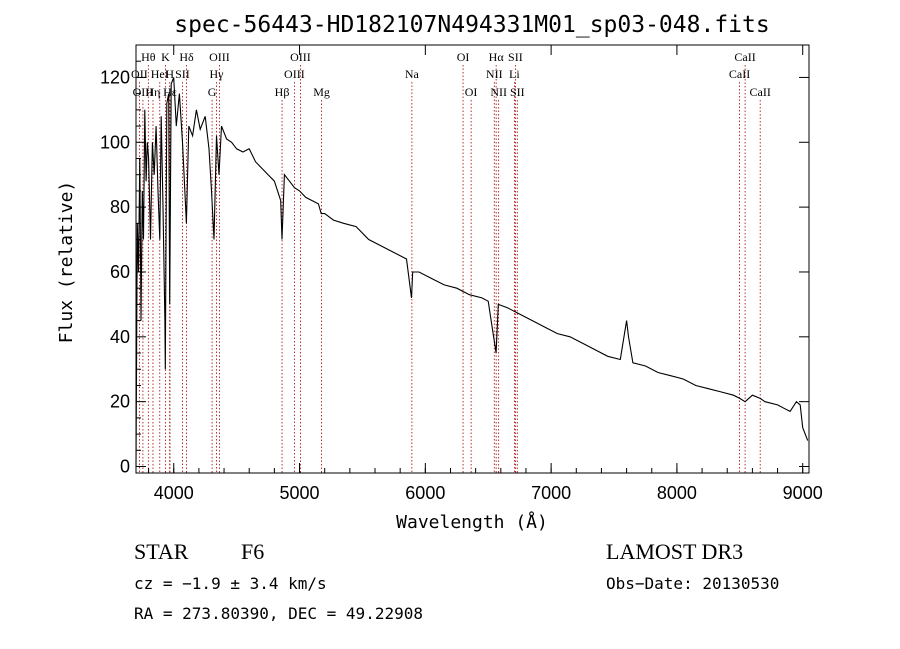 This screenshot has width=900, height=649. I want to click on object-class: STAR, so click(161, 551).